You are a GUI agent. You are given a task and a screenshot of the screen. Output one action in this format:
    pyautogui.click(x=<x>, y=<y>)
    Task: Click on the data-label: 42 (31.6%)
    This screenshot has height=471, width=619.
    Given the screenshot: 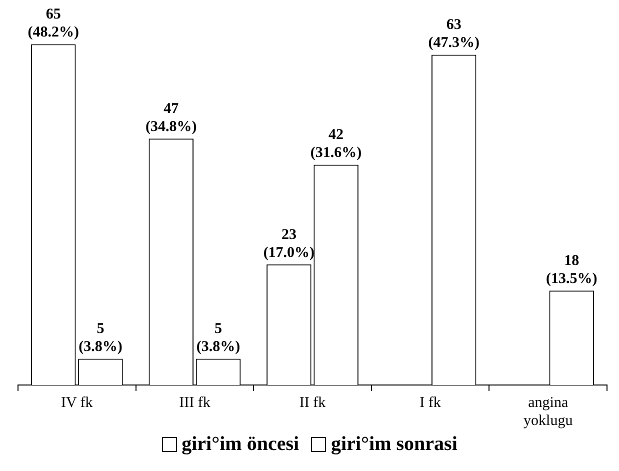 What is the action you would take?
    pyautogui.click(x=336, y=144)
    